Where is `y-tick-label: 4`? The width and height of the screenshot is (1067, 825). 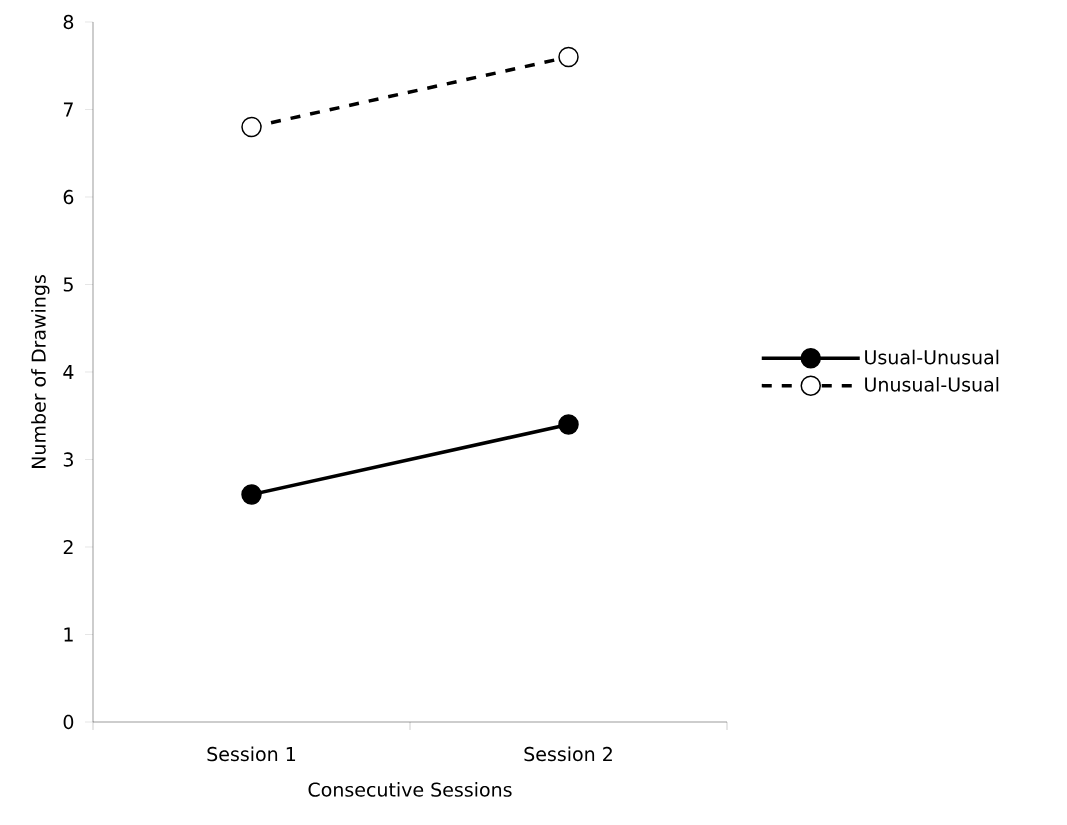
y-tick-label: 4 is located at coordinates (68, 372).